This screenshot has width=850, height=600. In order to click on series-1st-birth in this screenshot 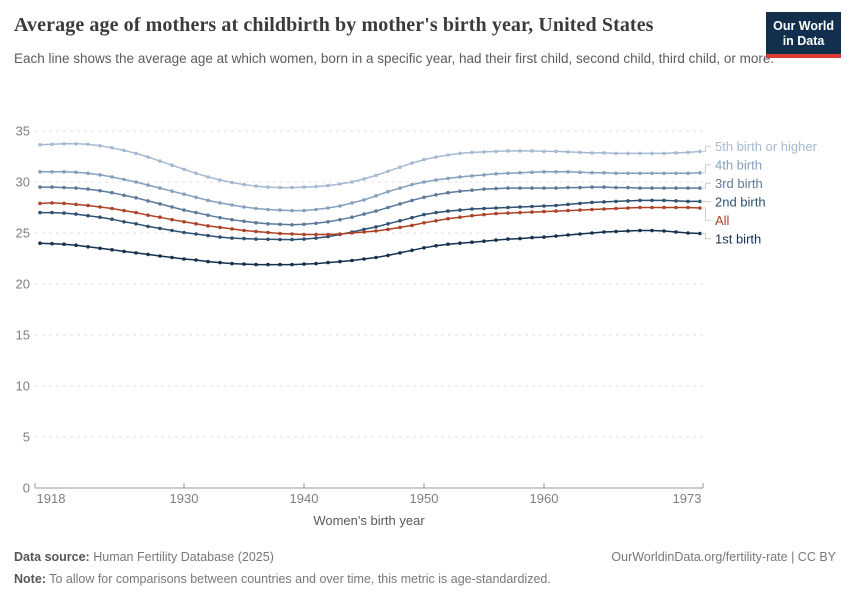, I will do `click(370, 247)`.